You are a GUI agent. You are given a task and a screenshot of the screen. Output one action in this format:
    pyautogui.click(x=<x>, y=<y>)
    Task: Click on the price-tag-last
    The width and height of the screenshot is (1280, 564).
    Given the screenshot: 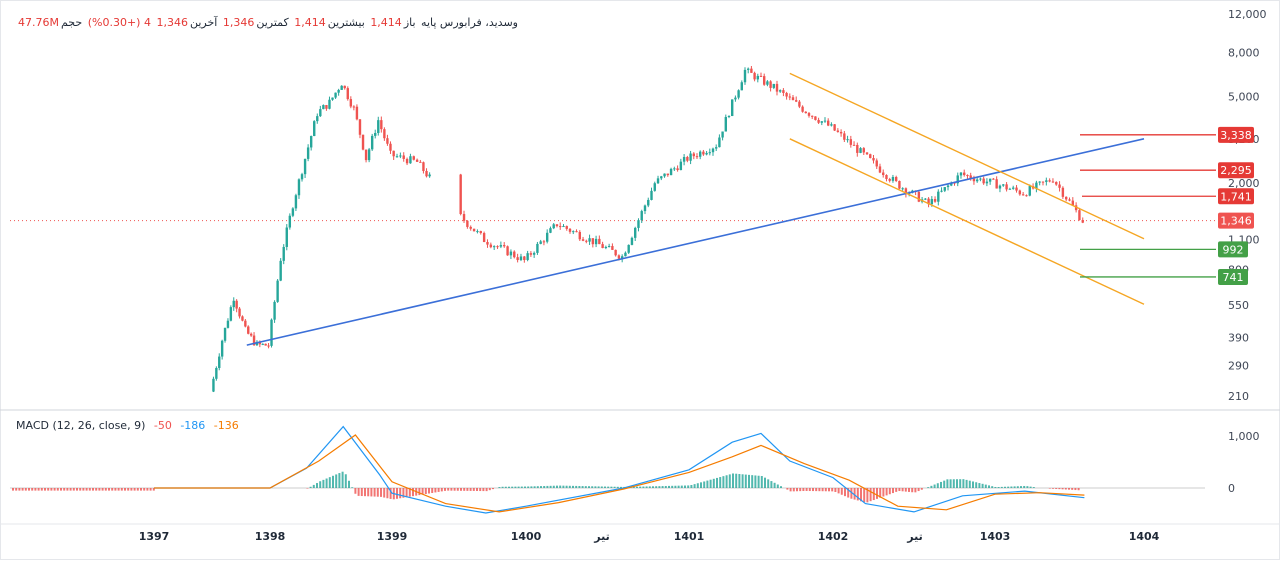 What is the action you would take?
    pyautogui.click(x=1236, y=220)
    